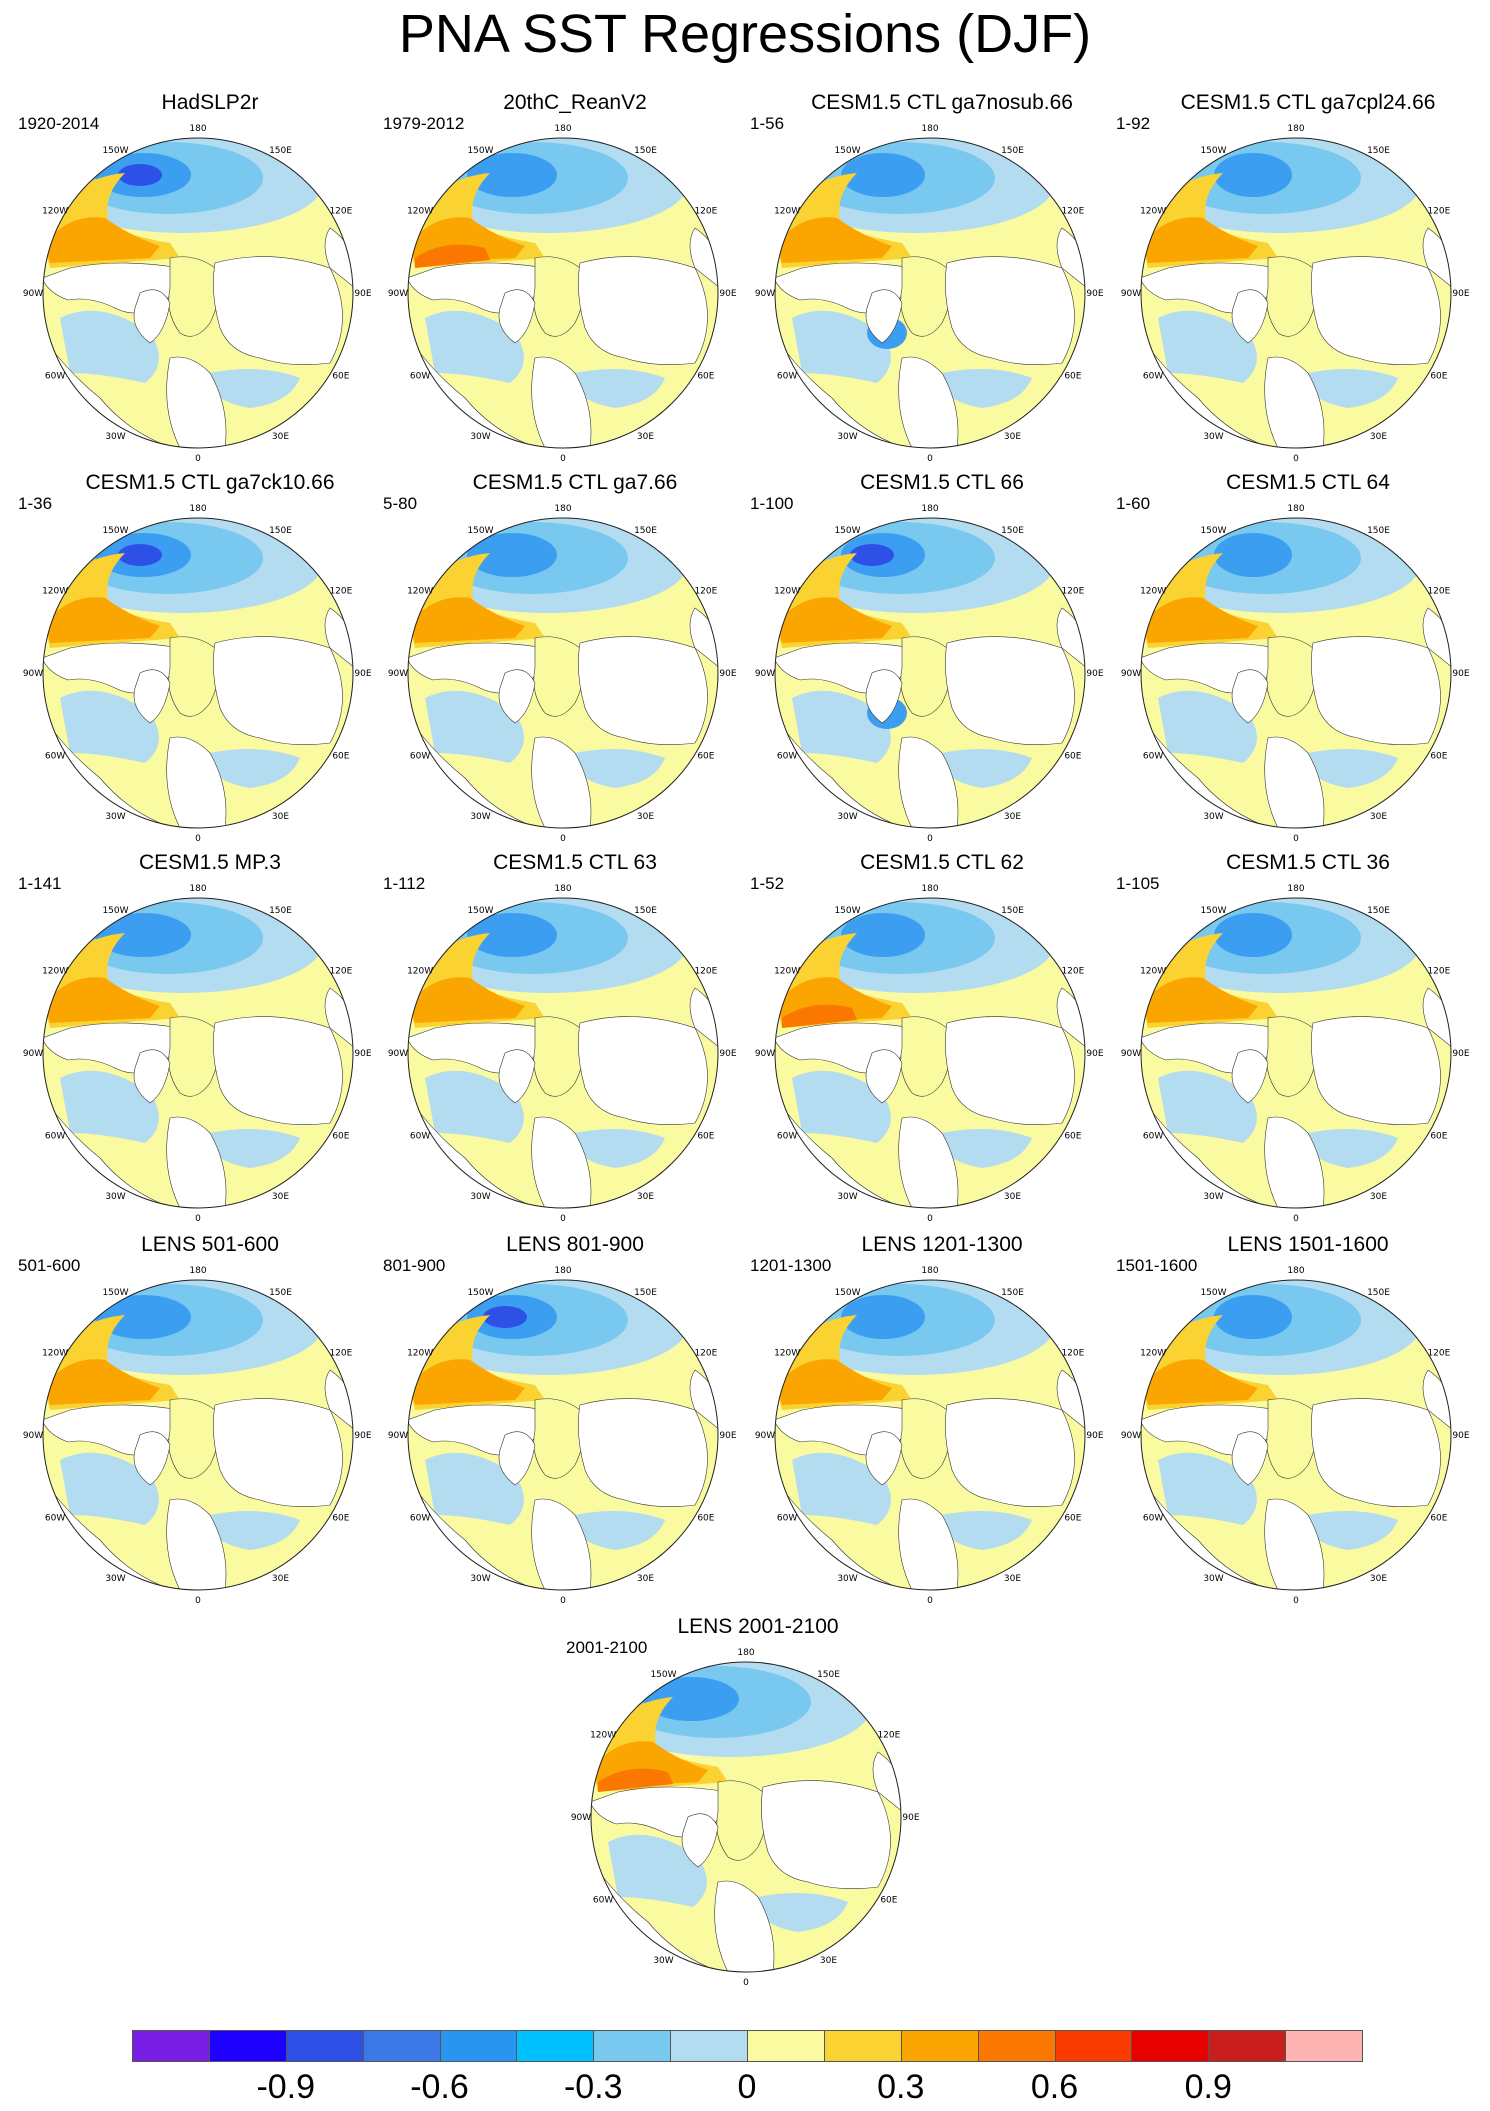 Image resolution: width=1490 pixels, height=2111 pixels. Describe the element at coordinates (115, 531) in the screenshot. I see `longitude-label: 150W` at that location.